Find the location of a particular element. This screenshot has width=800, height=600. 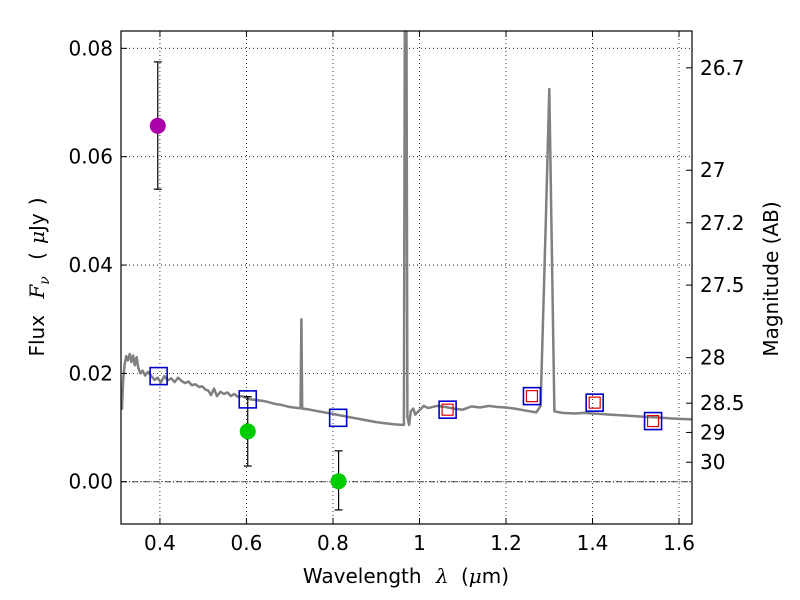

x-tick-label: 0.8 is located at coordinates (333, 543).